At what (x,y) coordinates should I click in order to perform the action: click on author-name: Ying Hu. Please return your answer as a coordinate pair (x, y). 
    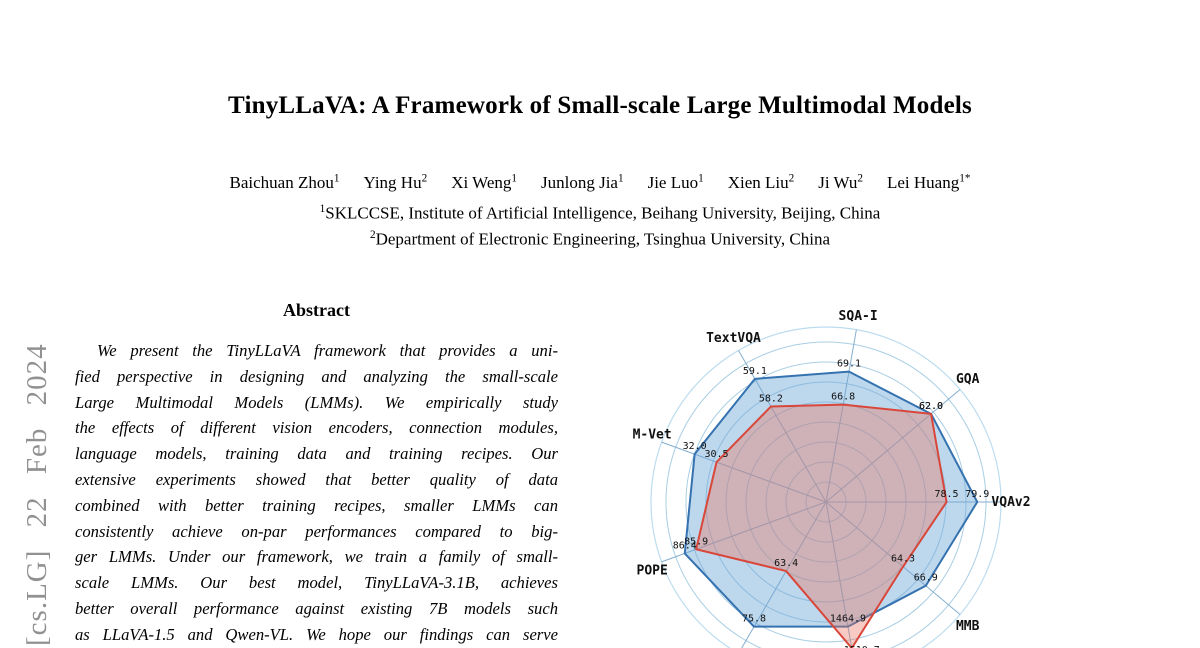
    Looking at the image, I should click on (392, 182).